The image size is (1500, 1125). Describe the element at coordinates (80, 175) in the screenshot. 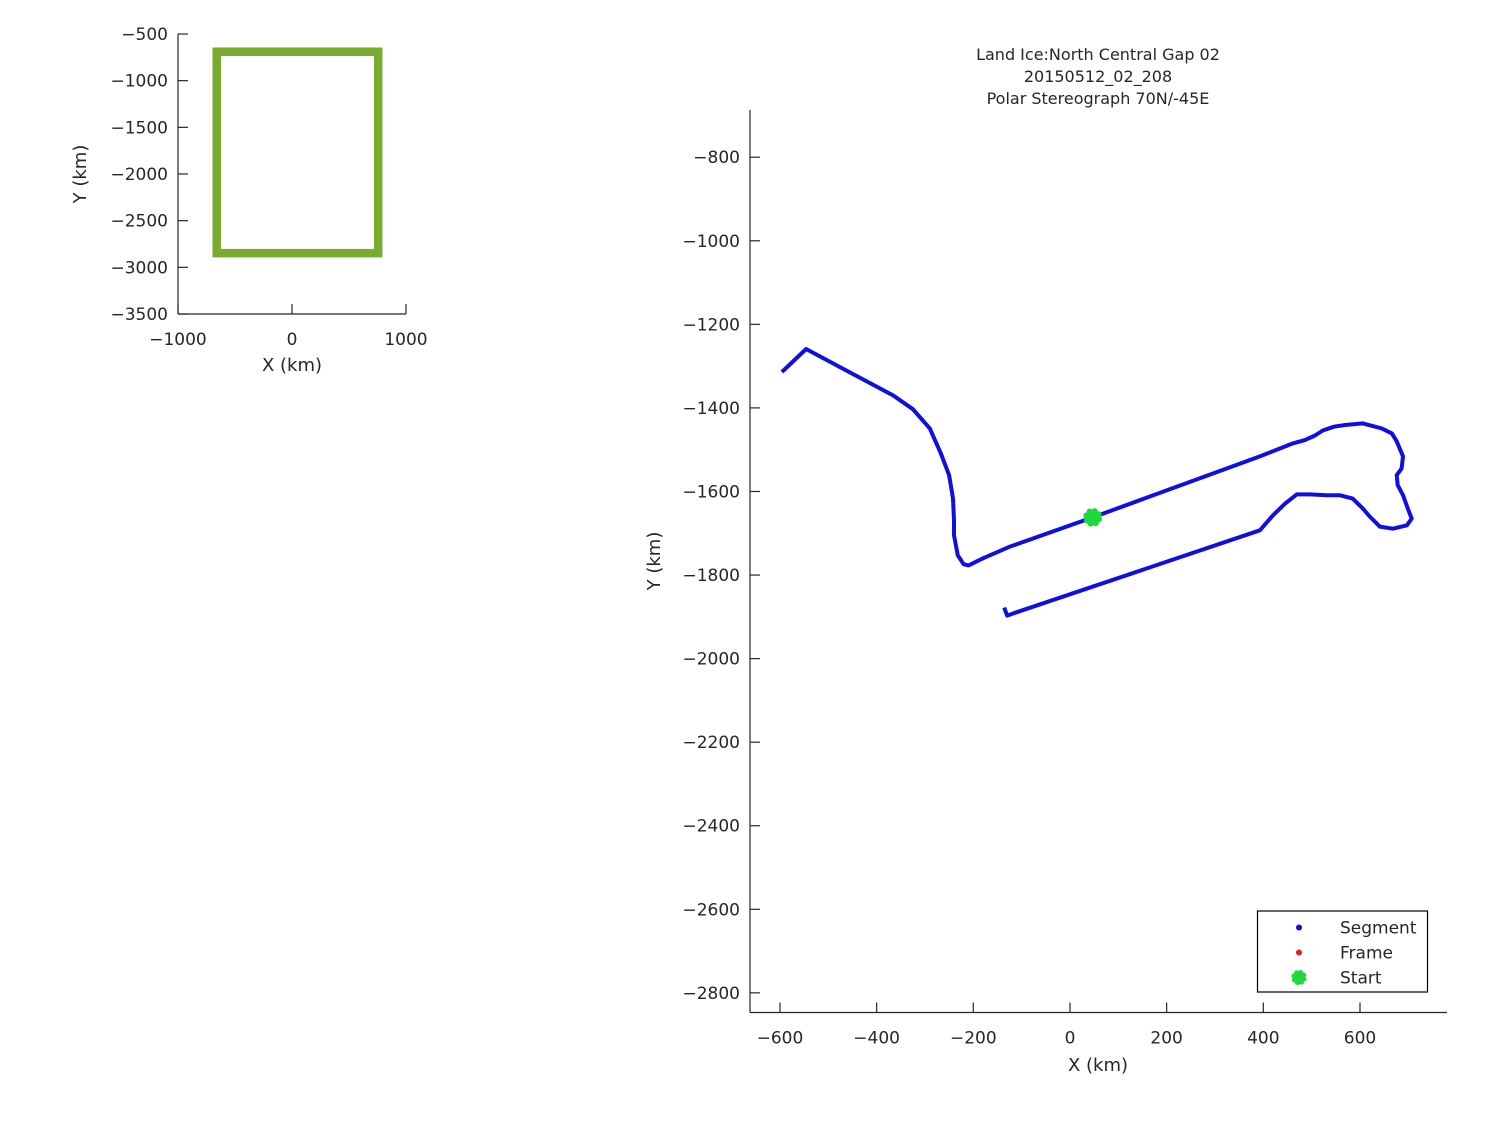

I see `overview-y-axis-label: Y (km)` at that location.